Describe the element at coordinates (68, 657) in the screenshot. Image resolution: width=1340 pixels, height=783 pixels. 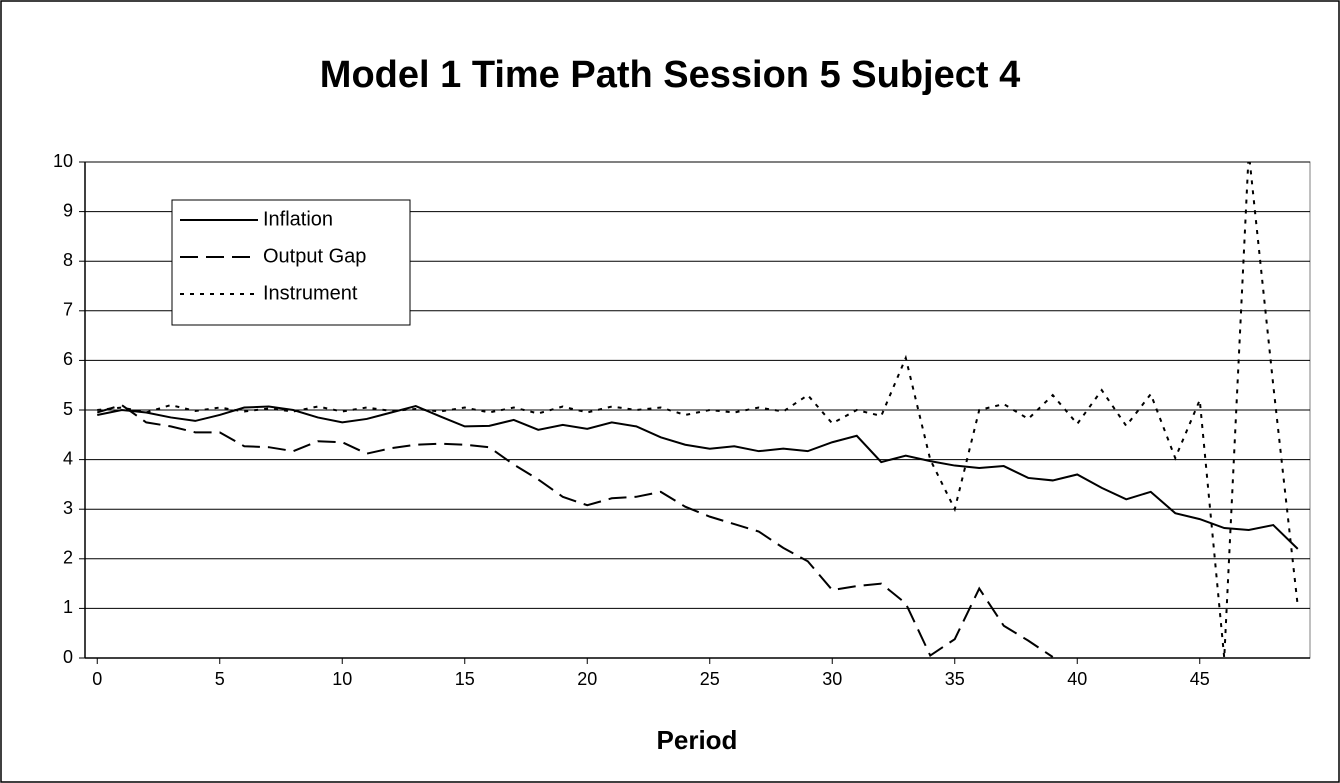
I see `y-tick-label: 0` at that location.